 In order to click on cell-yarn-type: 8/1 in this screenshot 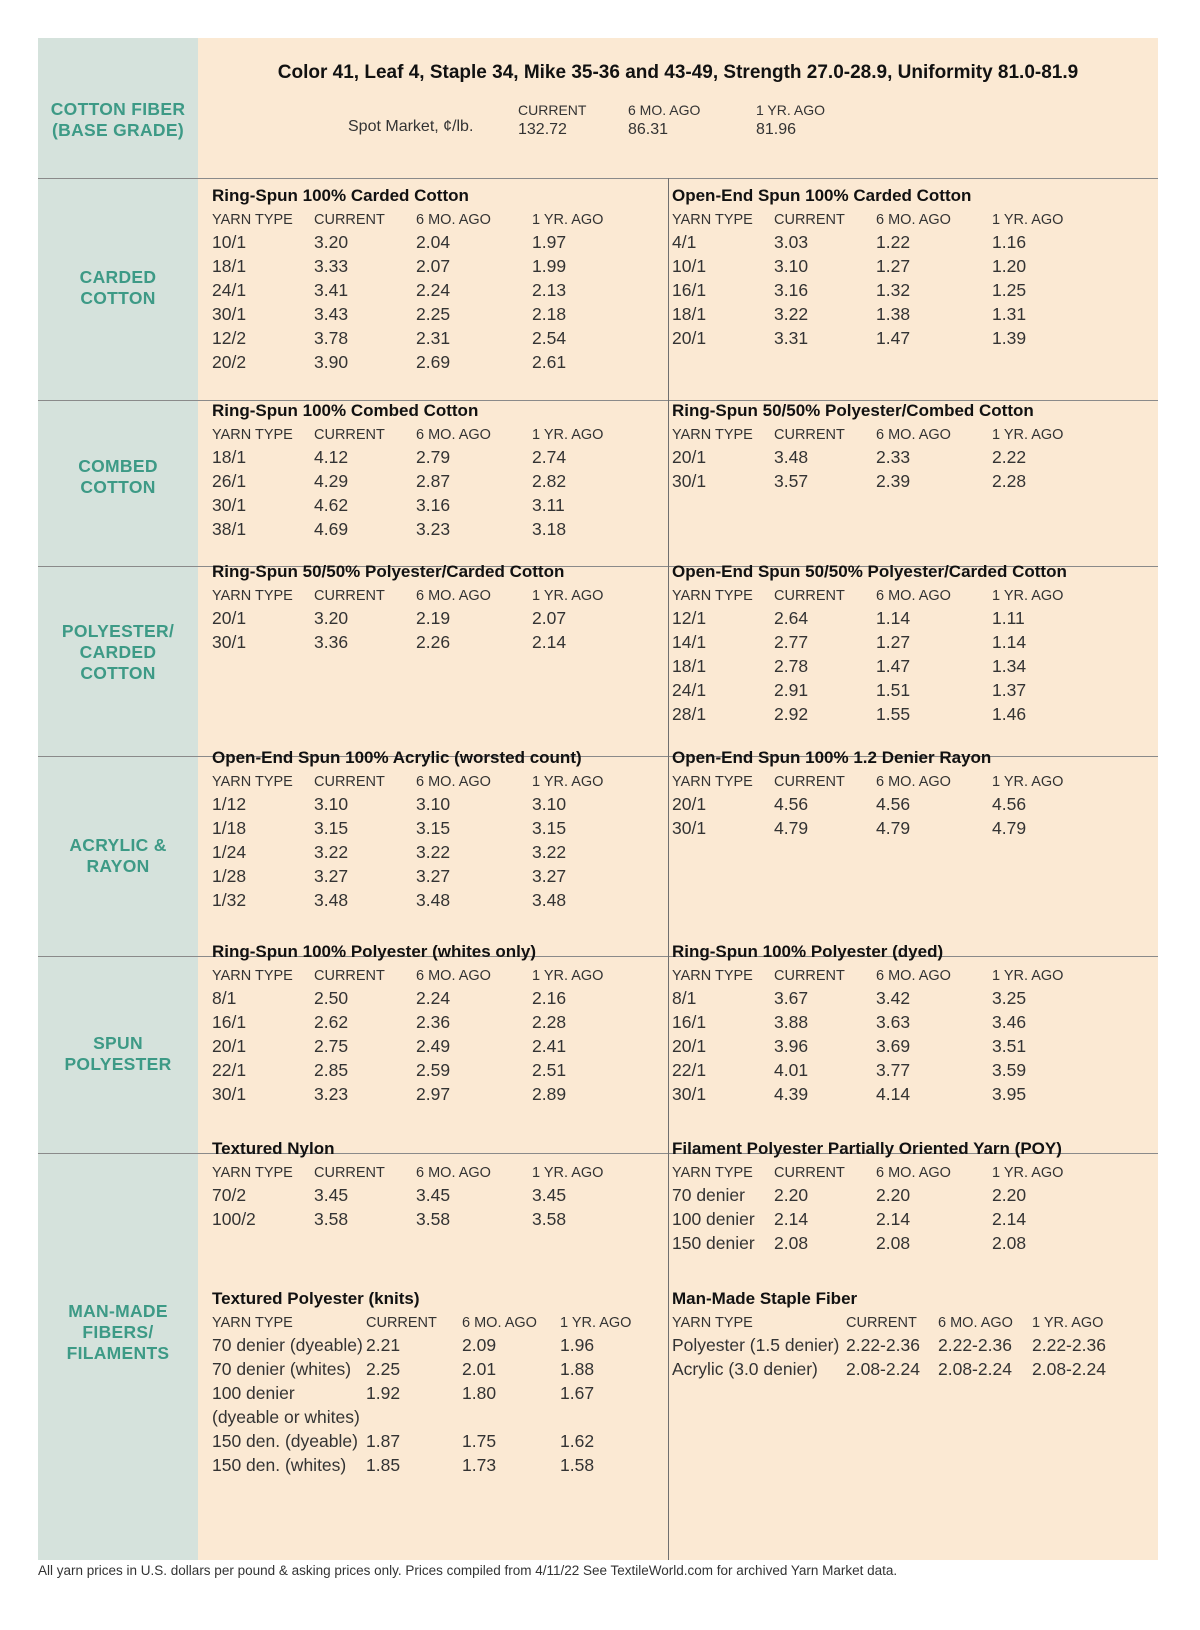, I will do `click(684, 998)`.